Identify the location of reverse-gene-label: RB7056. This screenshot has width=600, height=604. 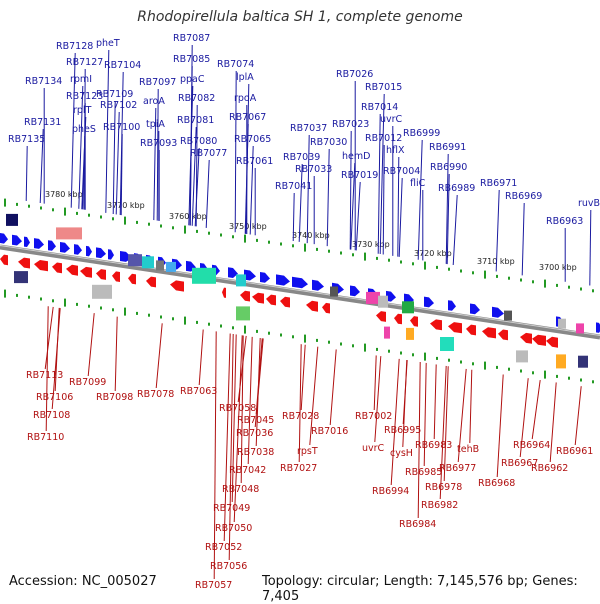
(228, 566).